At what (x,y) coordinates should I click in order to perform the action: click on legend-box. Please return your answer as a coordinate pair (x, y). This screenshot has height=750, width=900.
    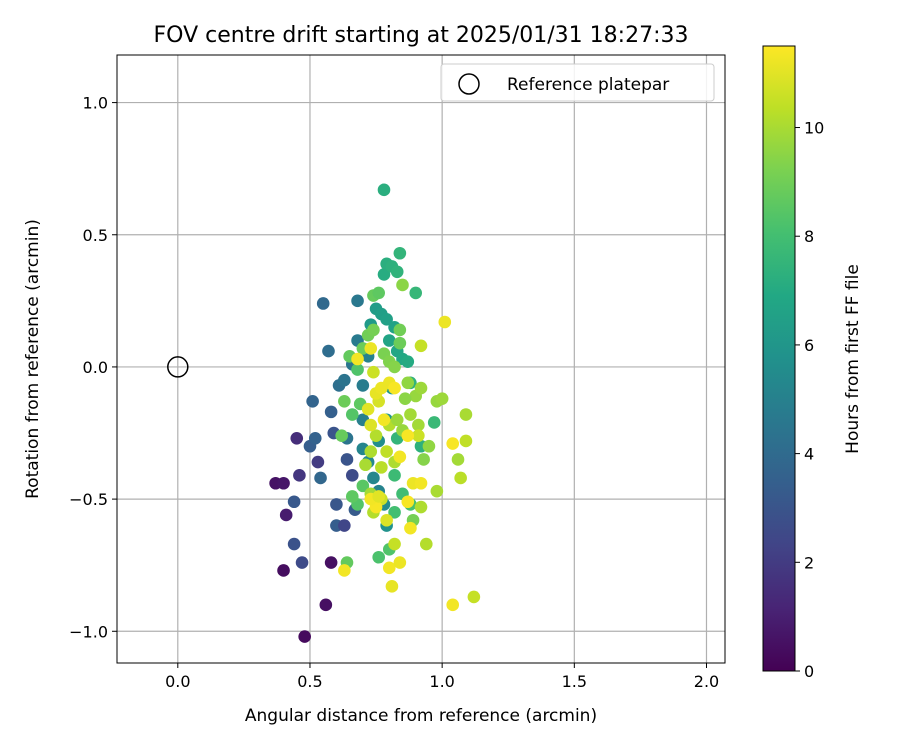
    Looking at the image, I should click on (577, 82).